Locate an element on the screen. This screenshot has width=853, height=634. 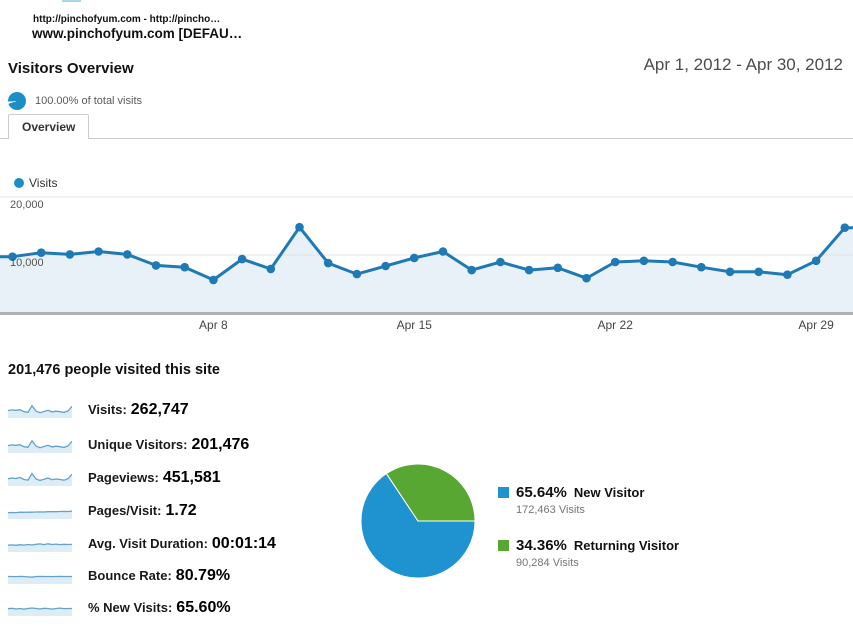
y-axis-label-10000: 10,000 is located at coordinates (27, 263).